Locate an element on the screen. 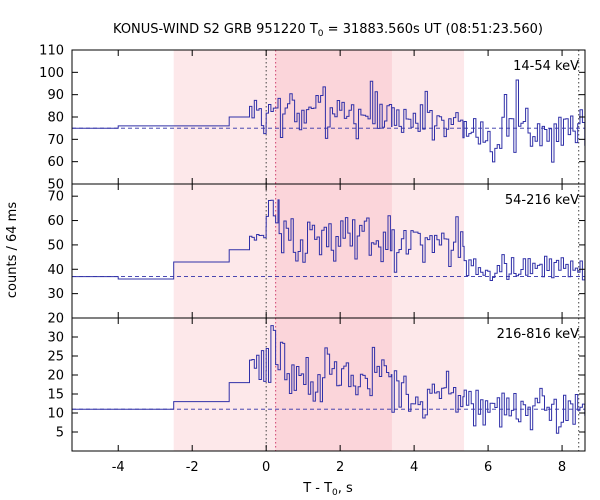 Image resolution: width=600 pixels, height=500 pixels. x-tick-label: -2 is located at coordinates (192, 467).